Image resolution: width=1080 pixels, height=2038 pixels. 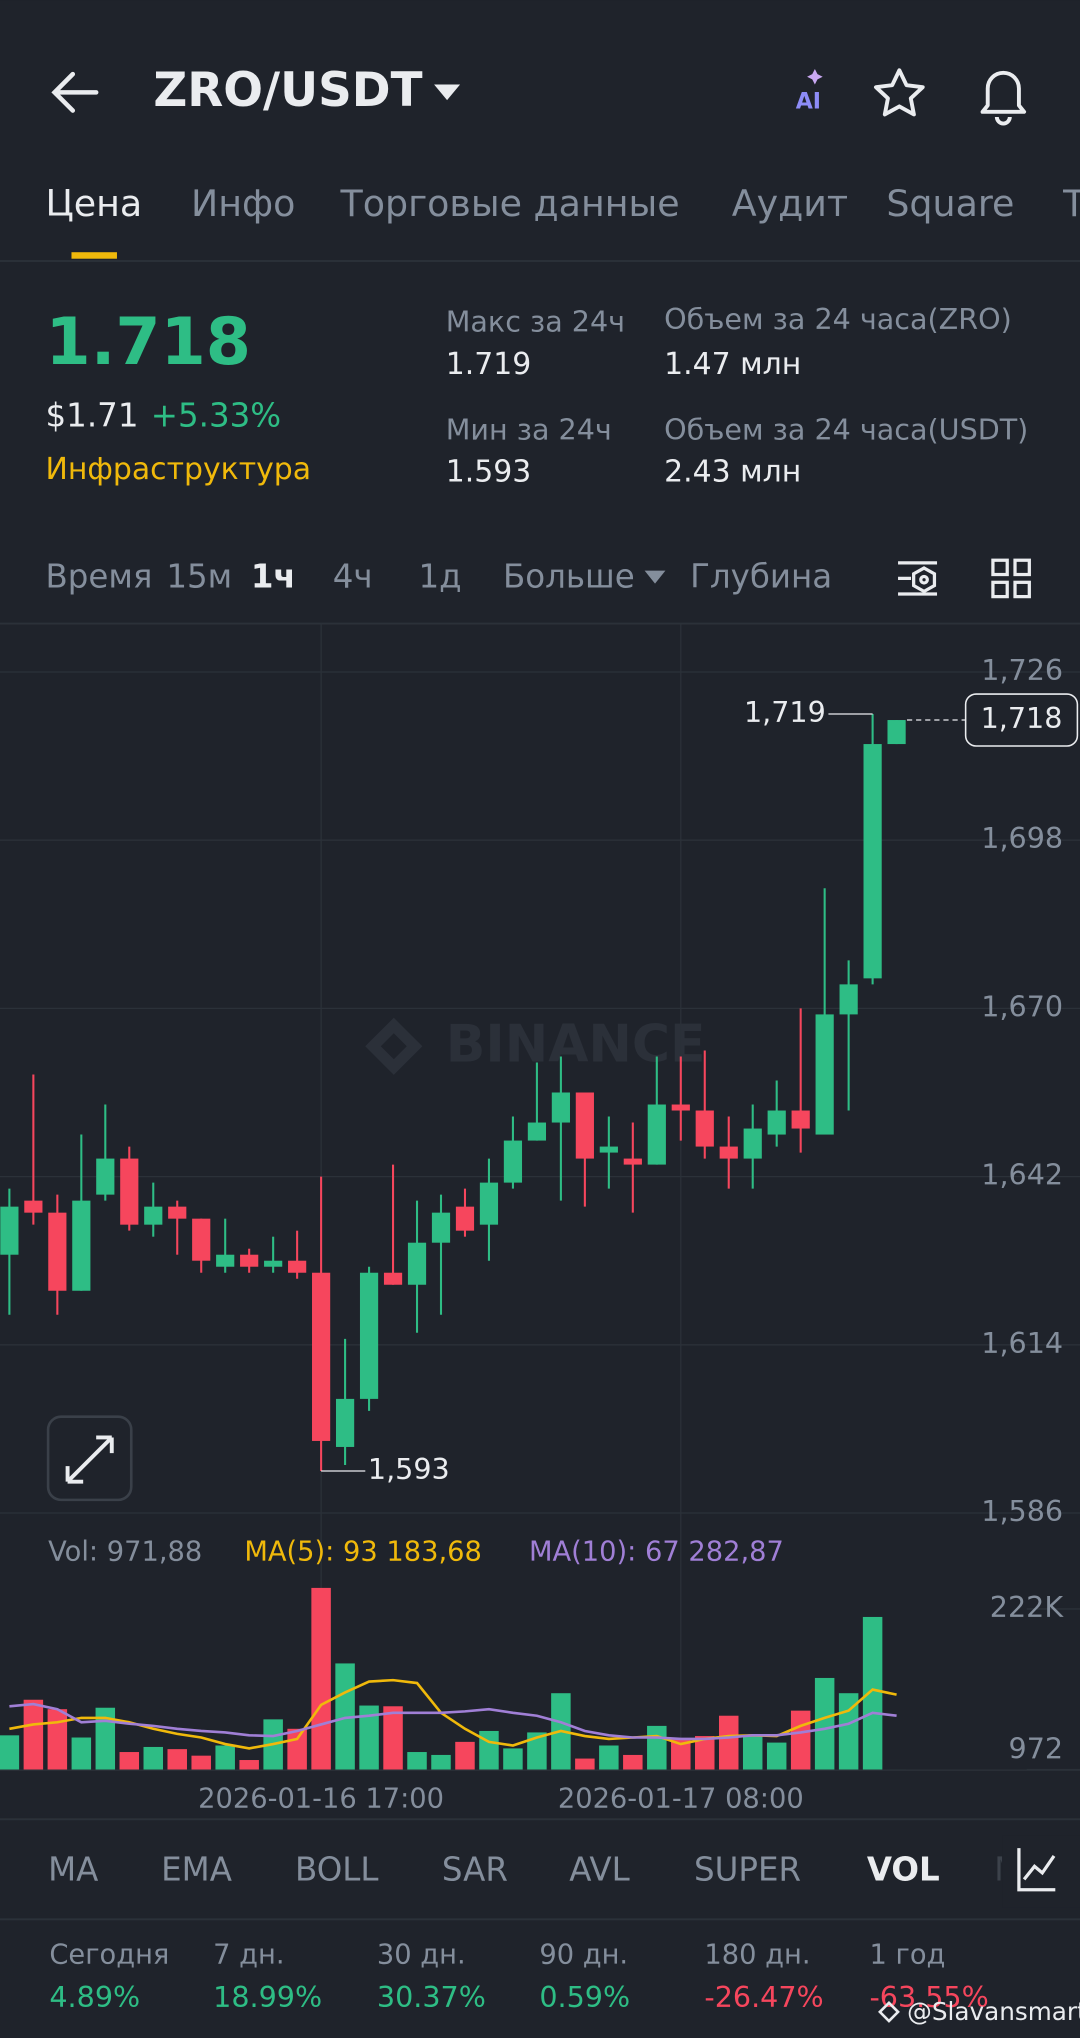 I want to click on last-price: 1.718, so click(x=148, y=342).